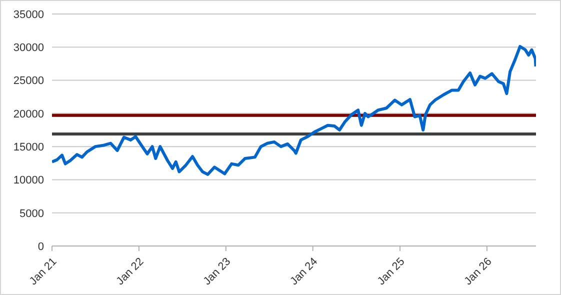 The height and width of the screenshot is (295, 561). What do you see at coordinates (478, 272) in the screenshot?
I see `x-tick-label: Jan 26` at bounding box center [478, 272].